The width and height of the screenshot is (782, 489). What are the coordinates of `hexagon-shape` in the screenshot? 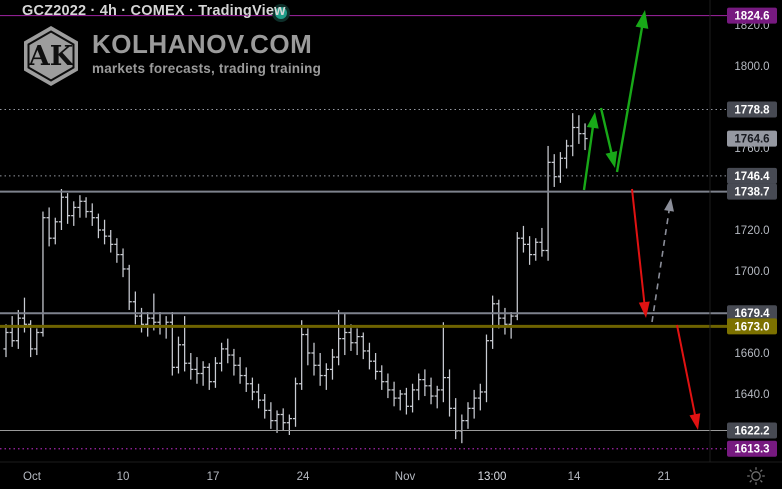 It's located at (51, 56).